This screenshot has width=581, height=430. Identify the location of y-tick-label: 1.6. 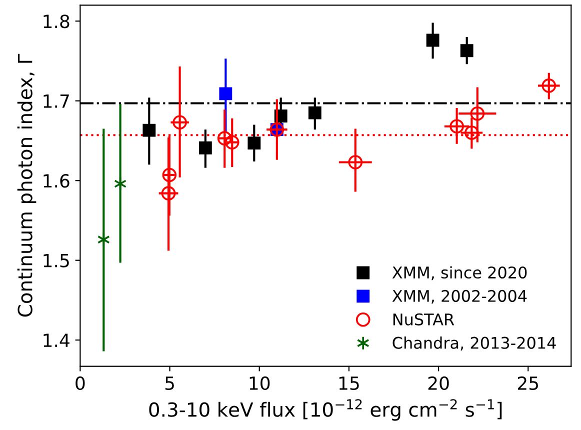
(57, 181).